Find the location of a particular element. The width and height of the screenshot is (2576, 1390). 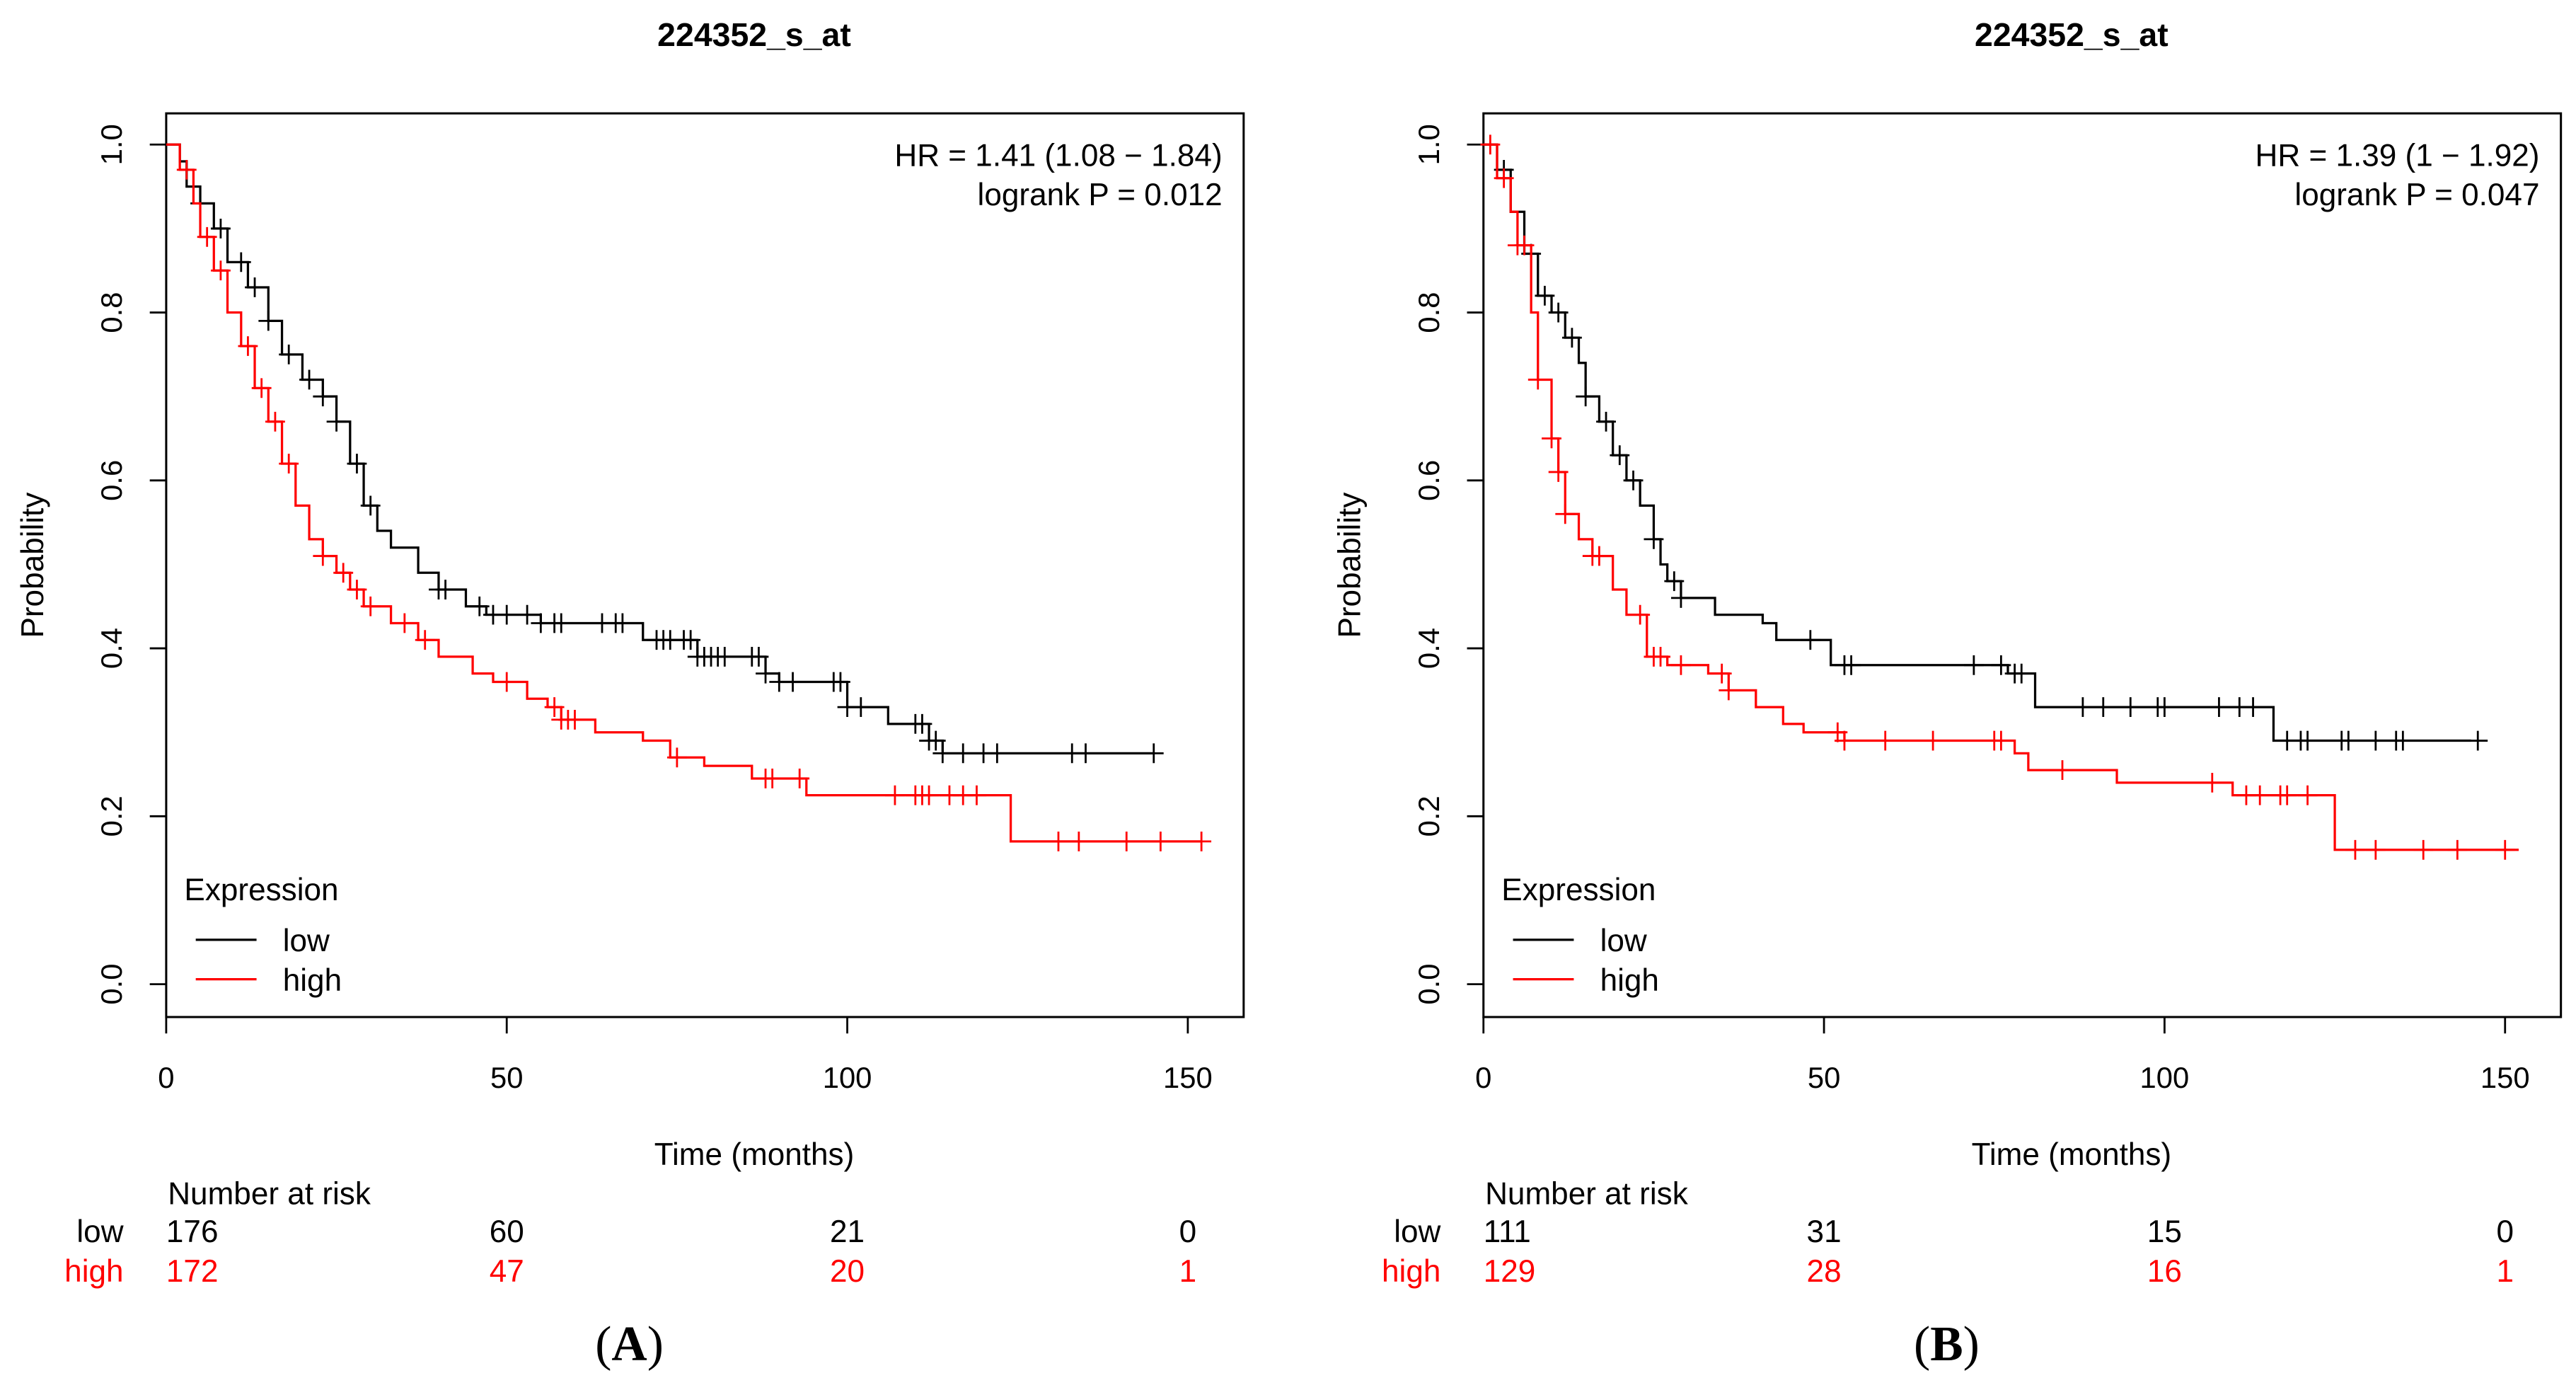

risk-count: 1 is located at coordinates (2505, 1271).